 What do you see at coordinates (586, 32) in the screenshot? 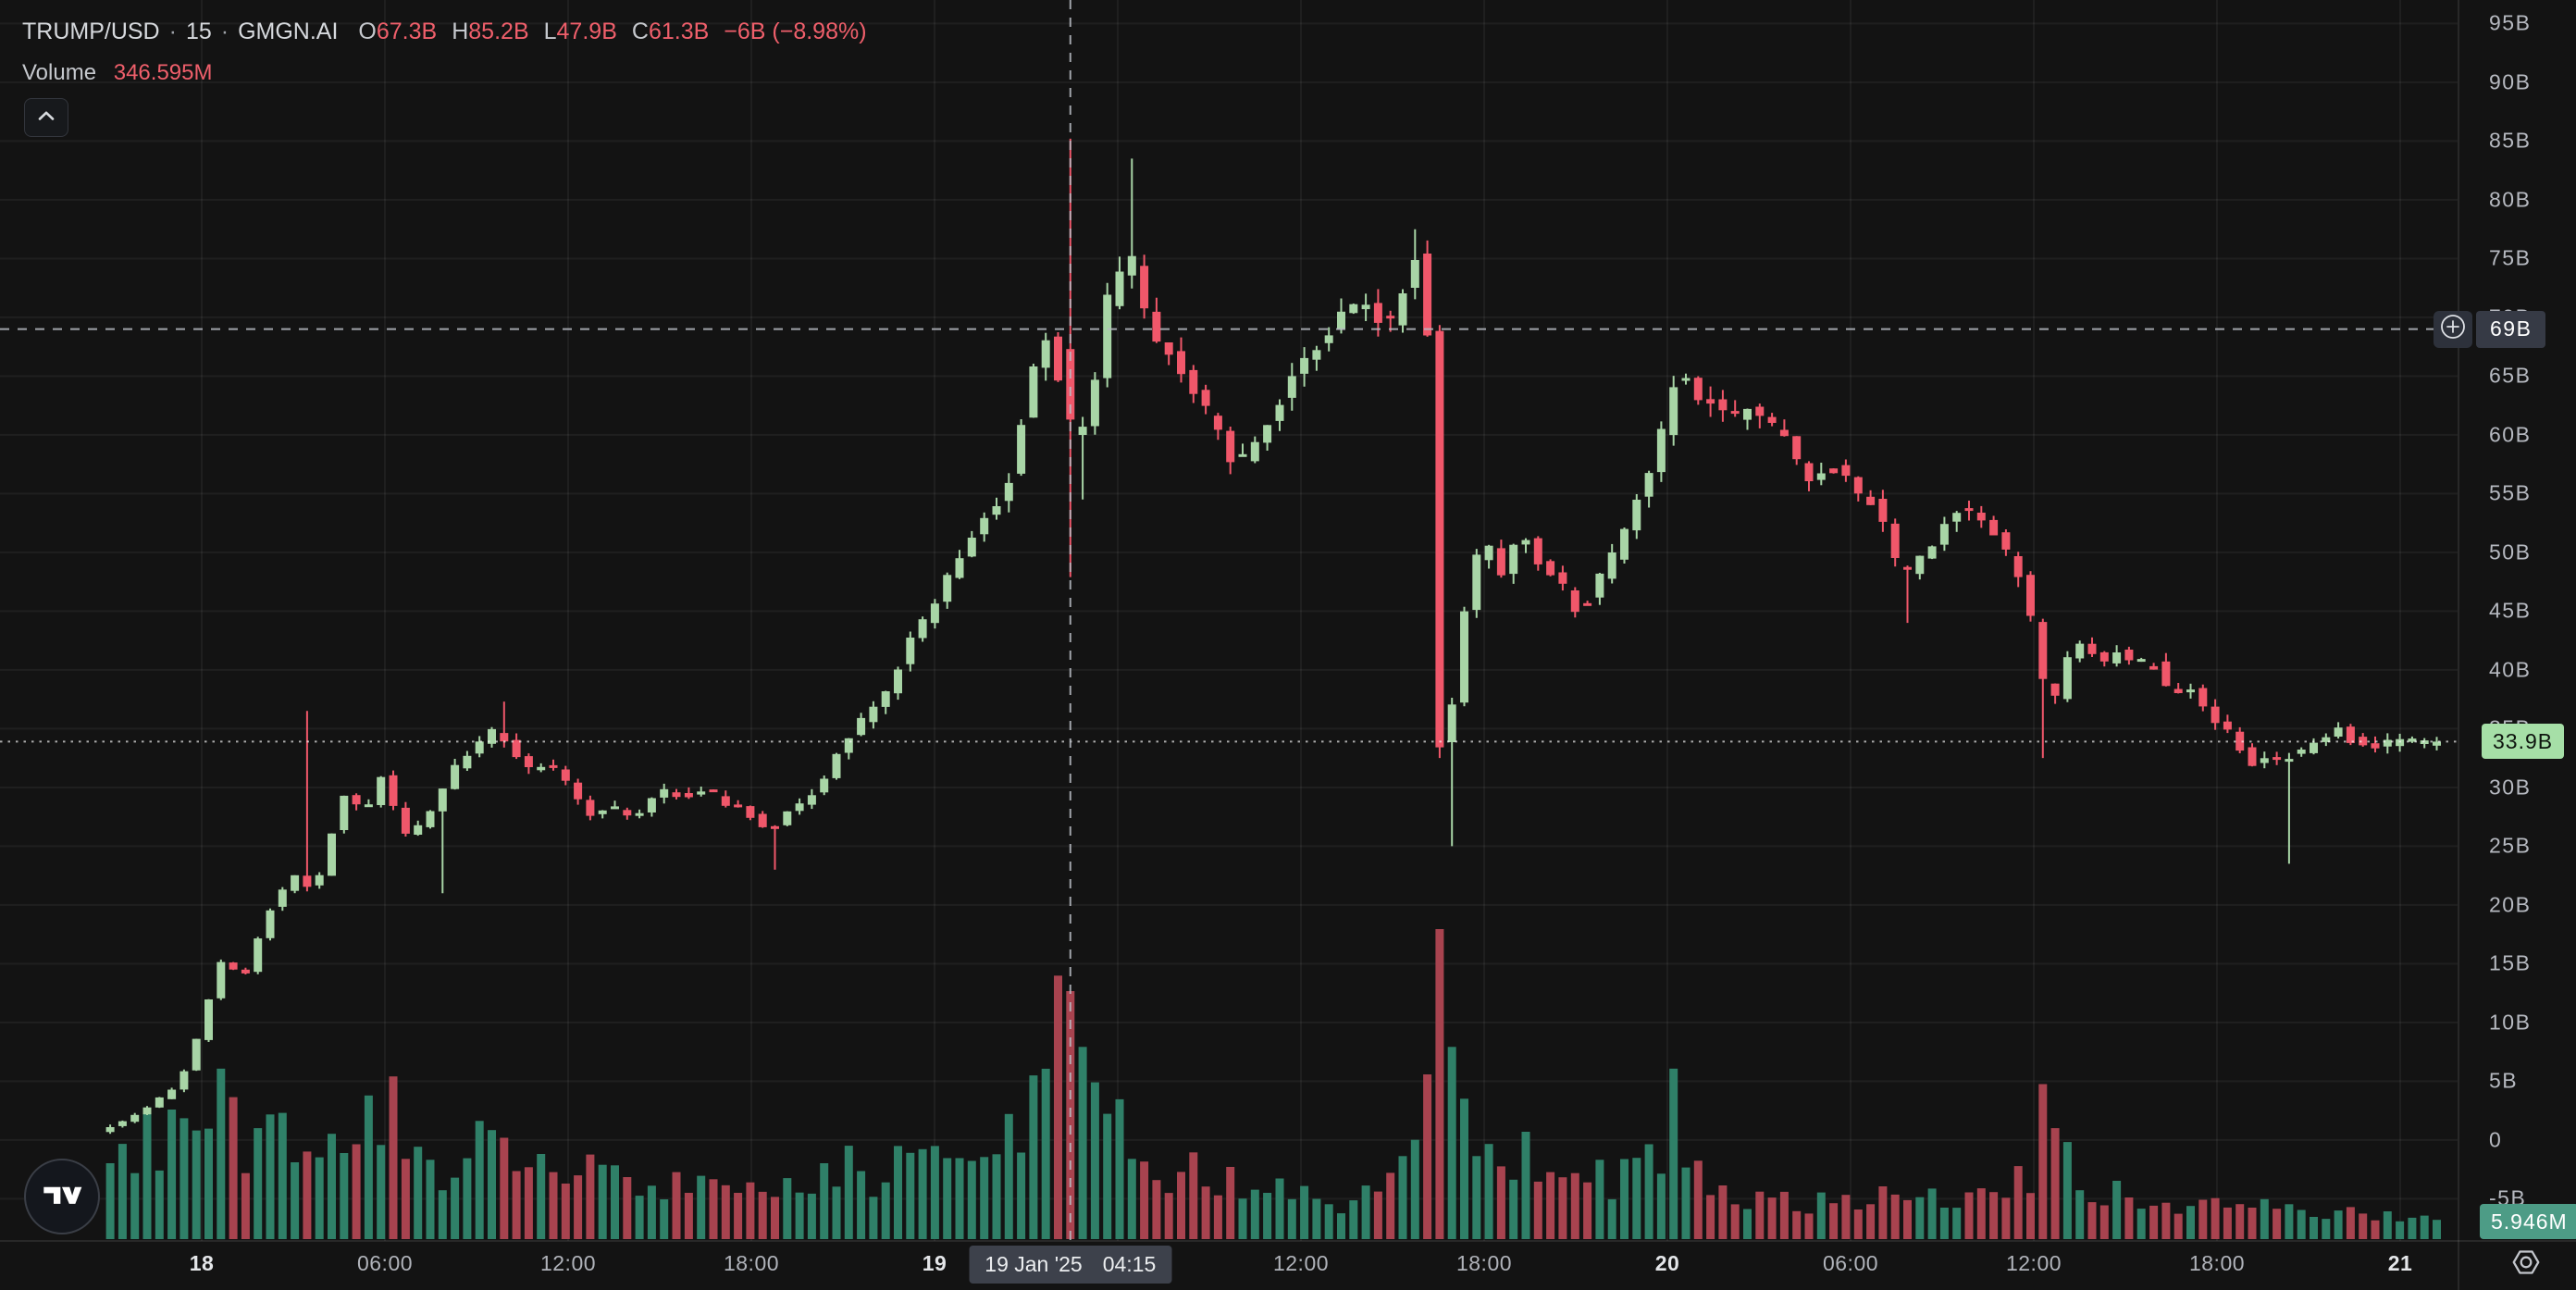
I see `low-value: 47.9B` at bounding box center [586, 32].